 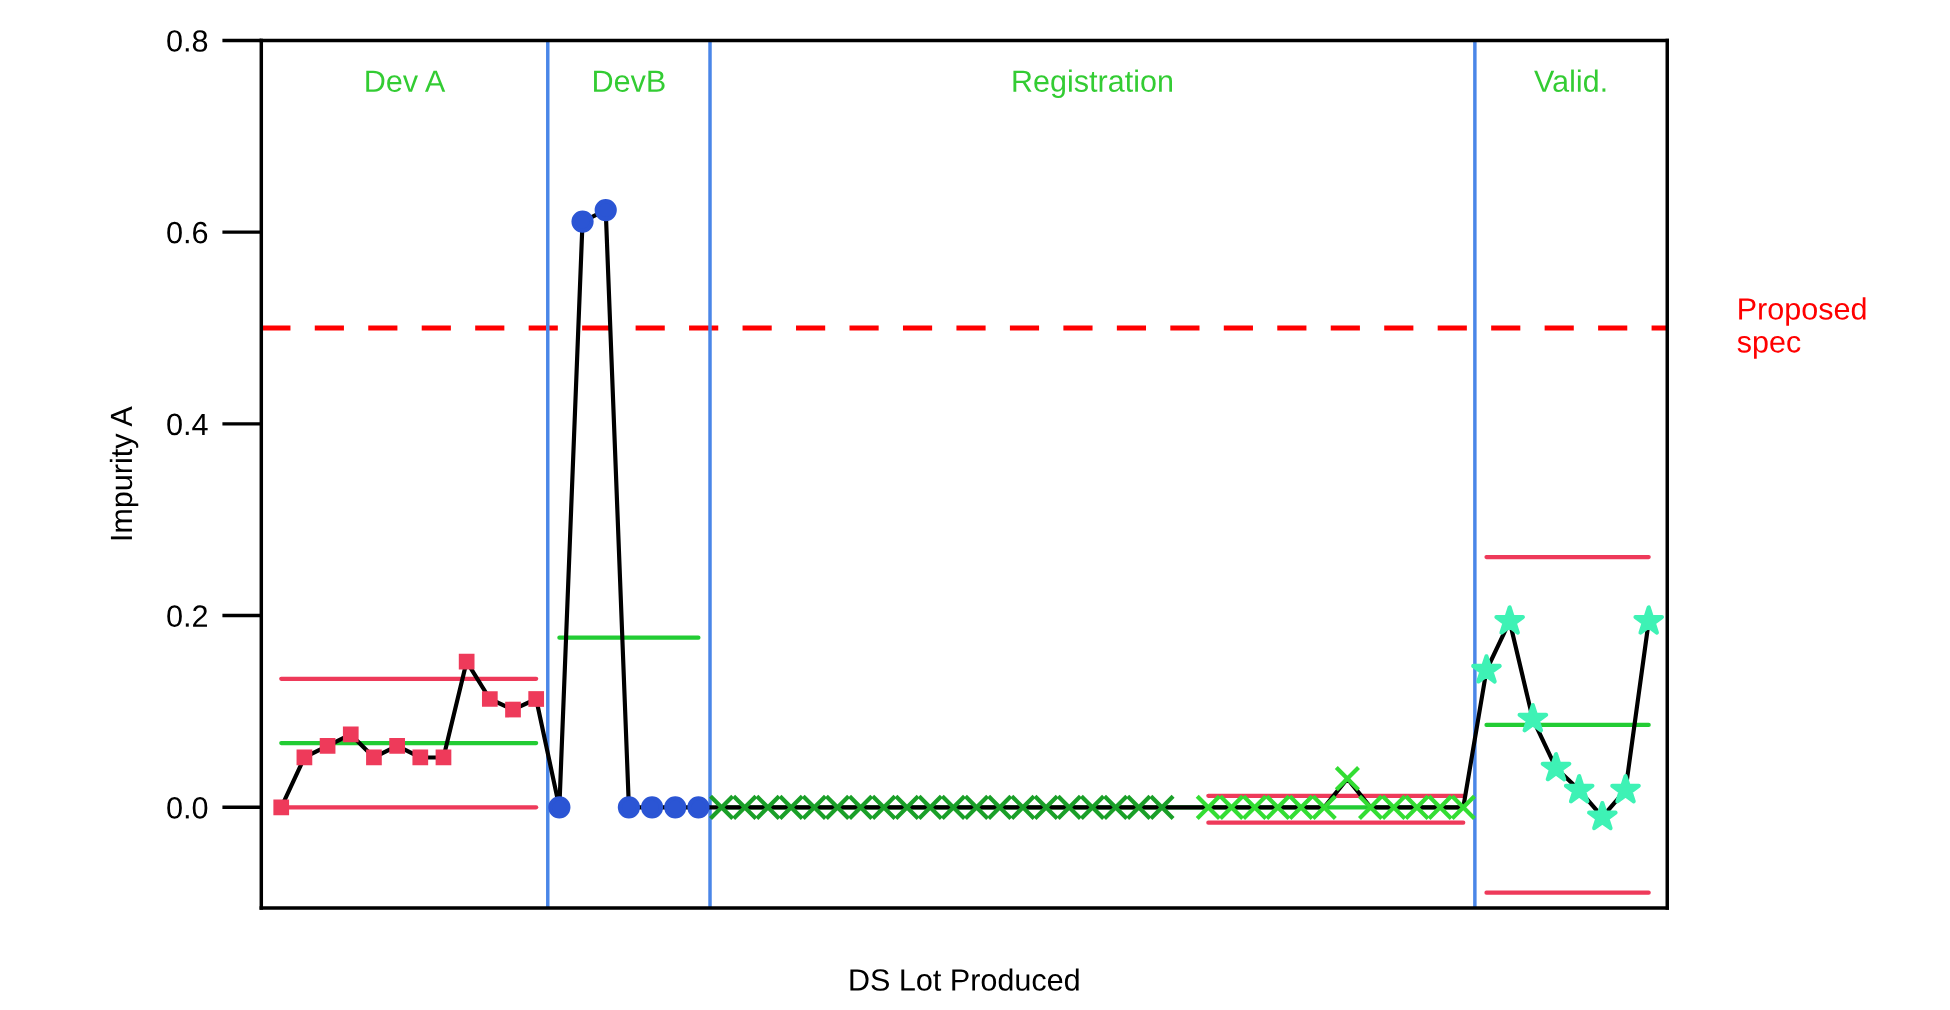 What do you see at coordinates (629, 81) in the screenshot?
I see `annotation: DevB` at bounding box center [629, 81].